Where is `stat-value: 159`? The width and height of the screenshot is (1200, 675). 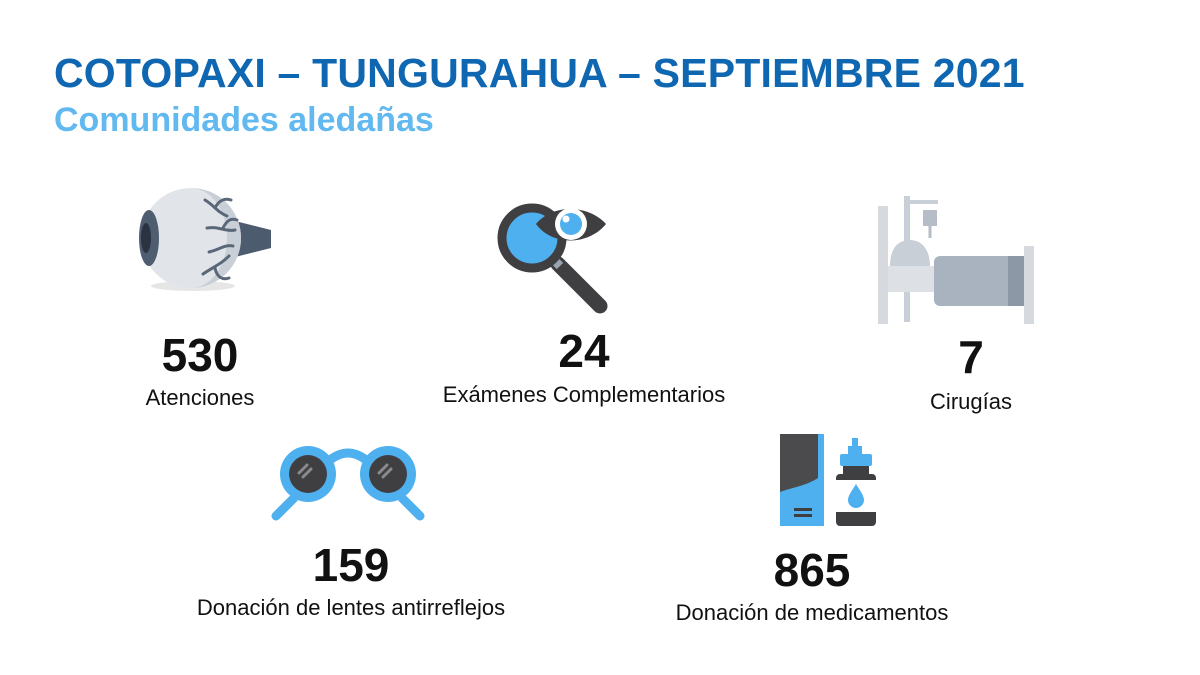
stat-value: 159 is located at coordinates (351, 565).